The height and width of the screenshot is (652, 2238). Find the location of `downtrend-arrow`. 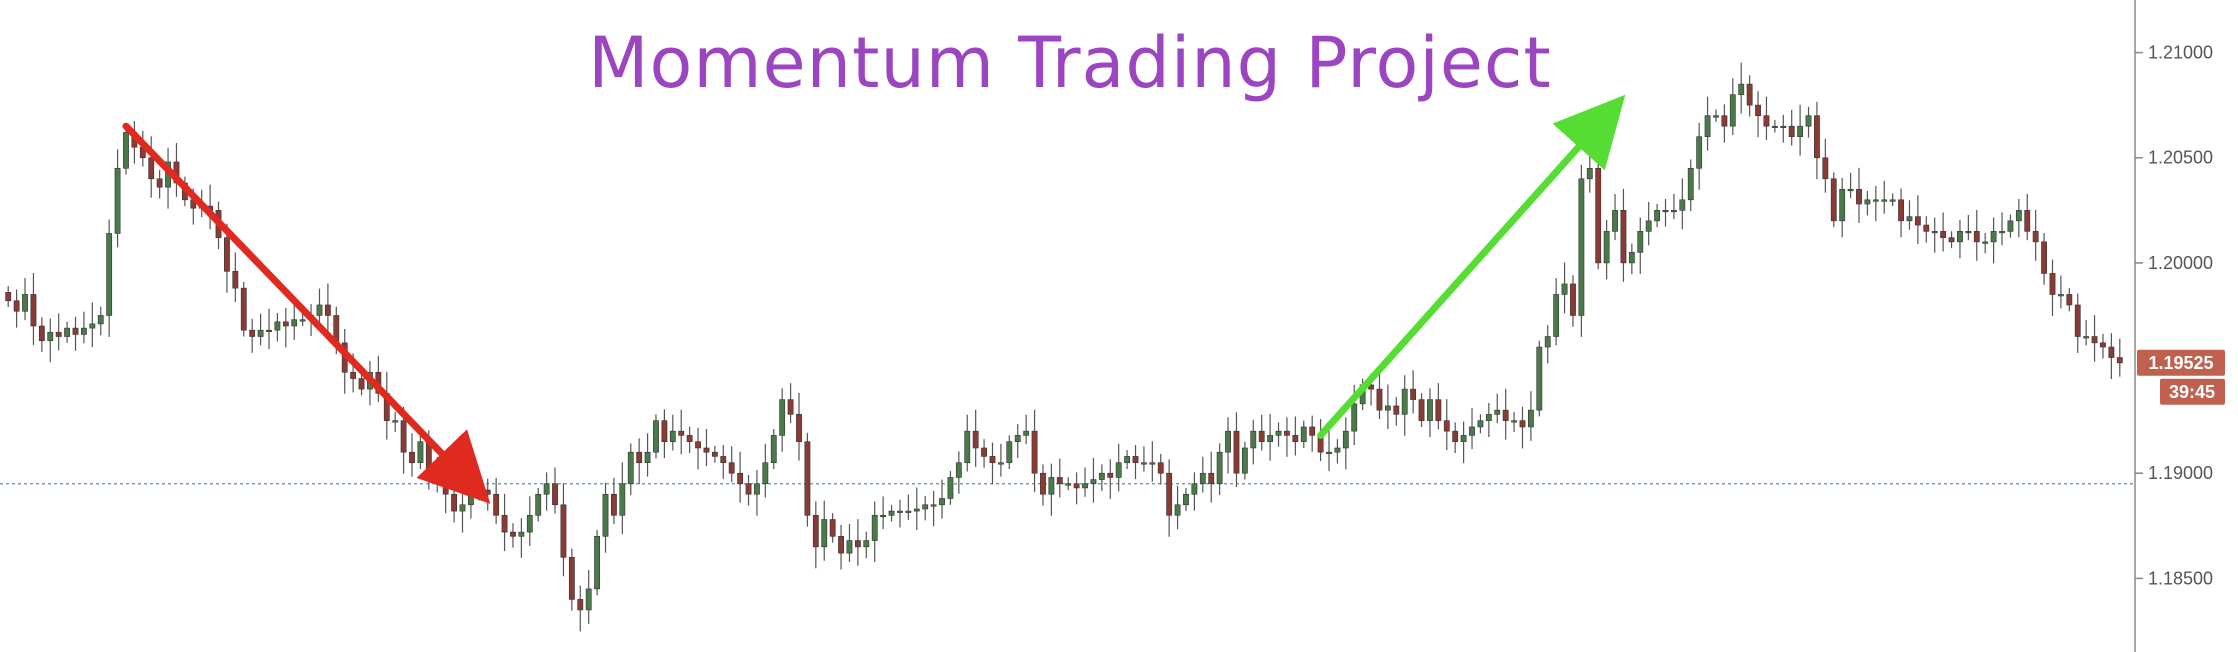

downtrend-arrow is located at coordinates (306, 313).